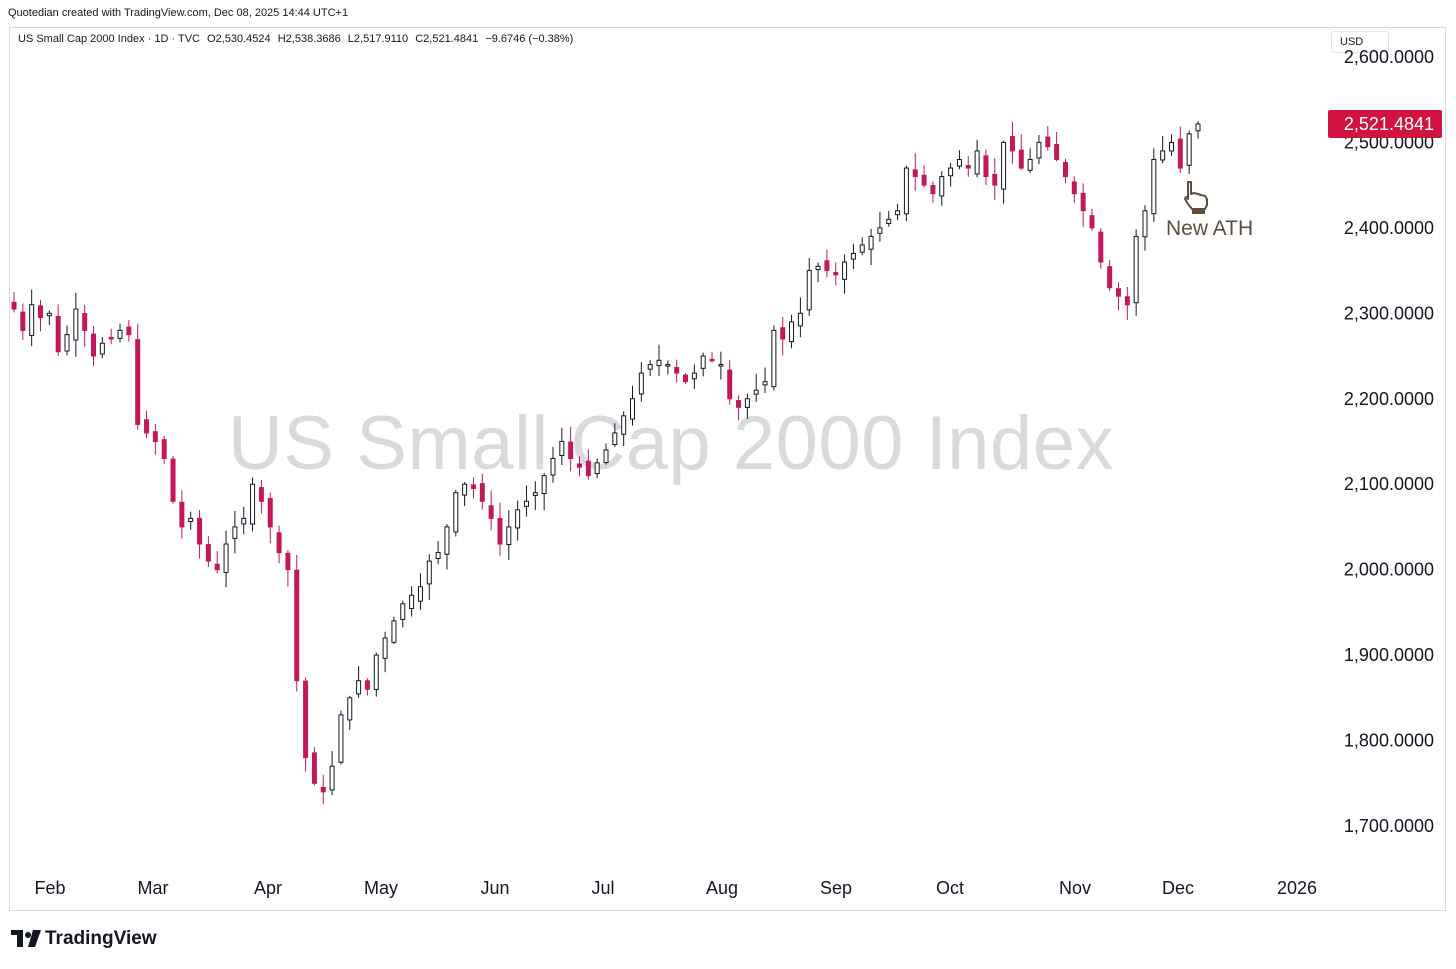 The width and height of the screenshot is (1456, 969). I want to click on x-tick-label: Feb, so click(49, 888).